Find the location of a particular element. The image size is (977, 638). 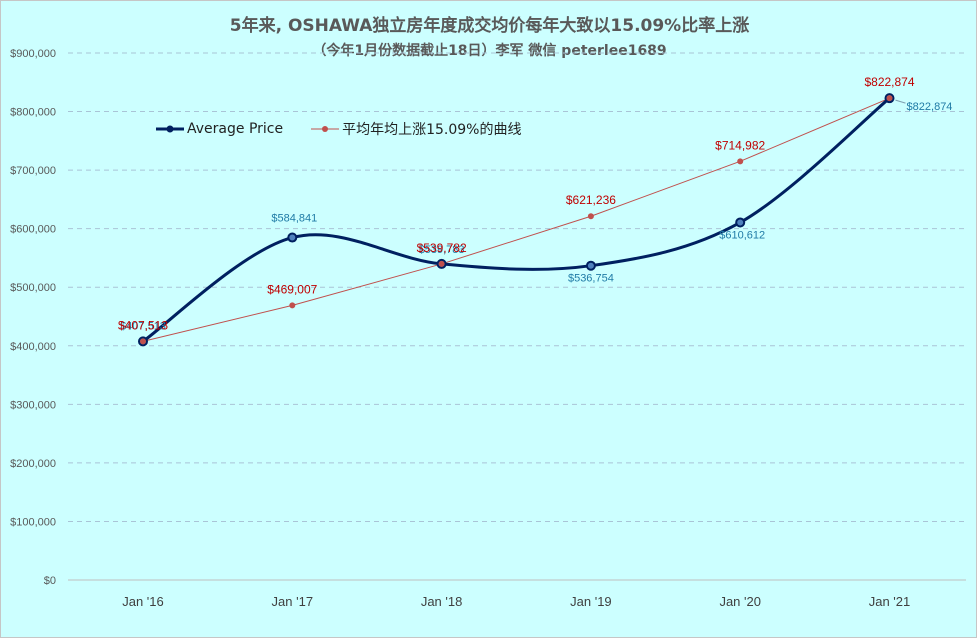

y-tick-label: $300,000 is located at coordinates (33, 405).